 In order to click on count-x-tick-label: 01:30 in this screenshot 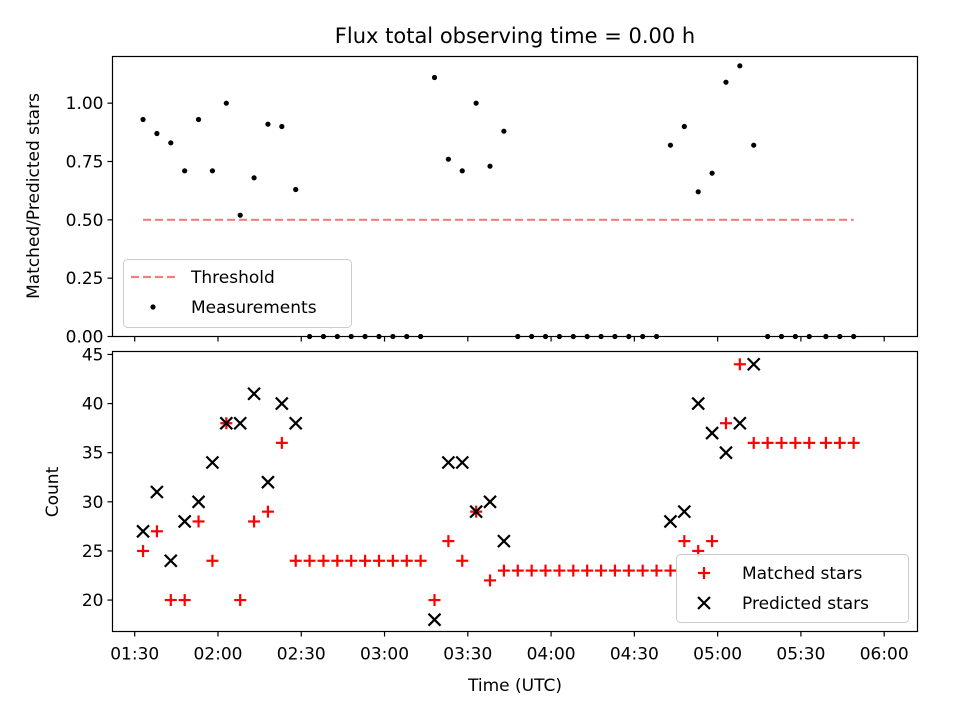, I will do `click(134, 655)`.